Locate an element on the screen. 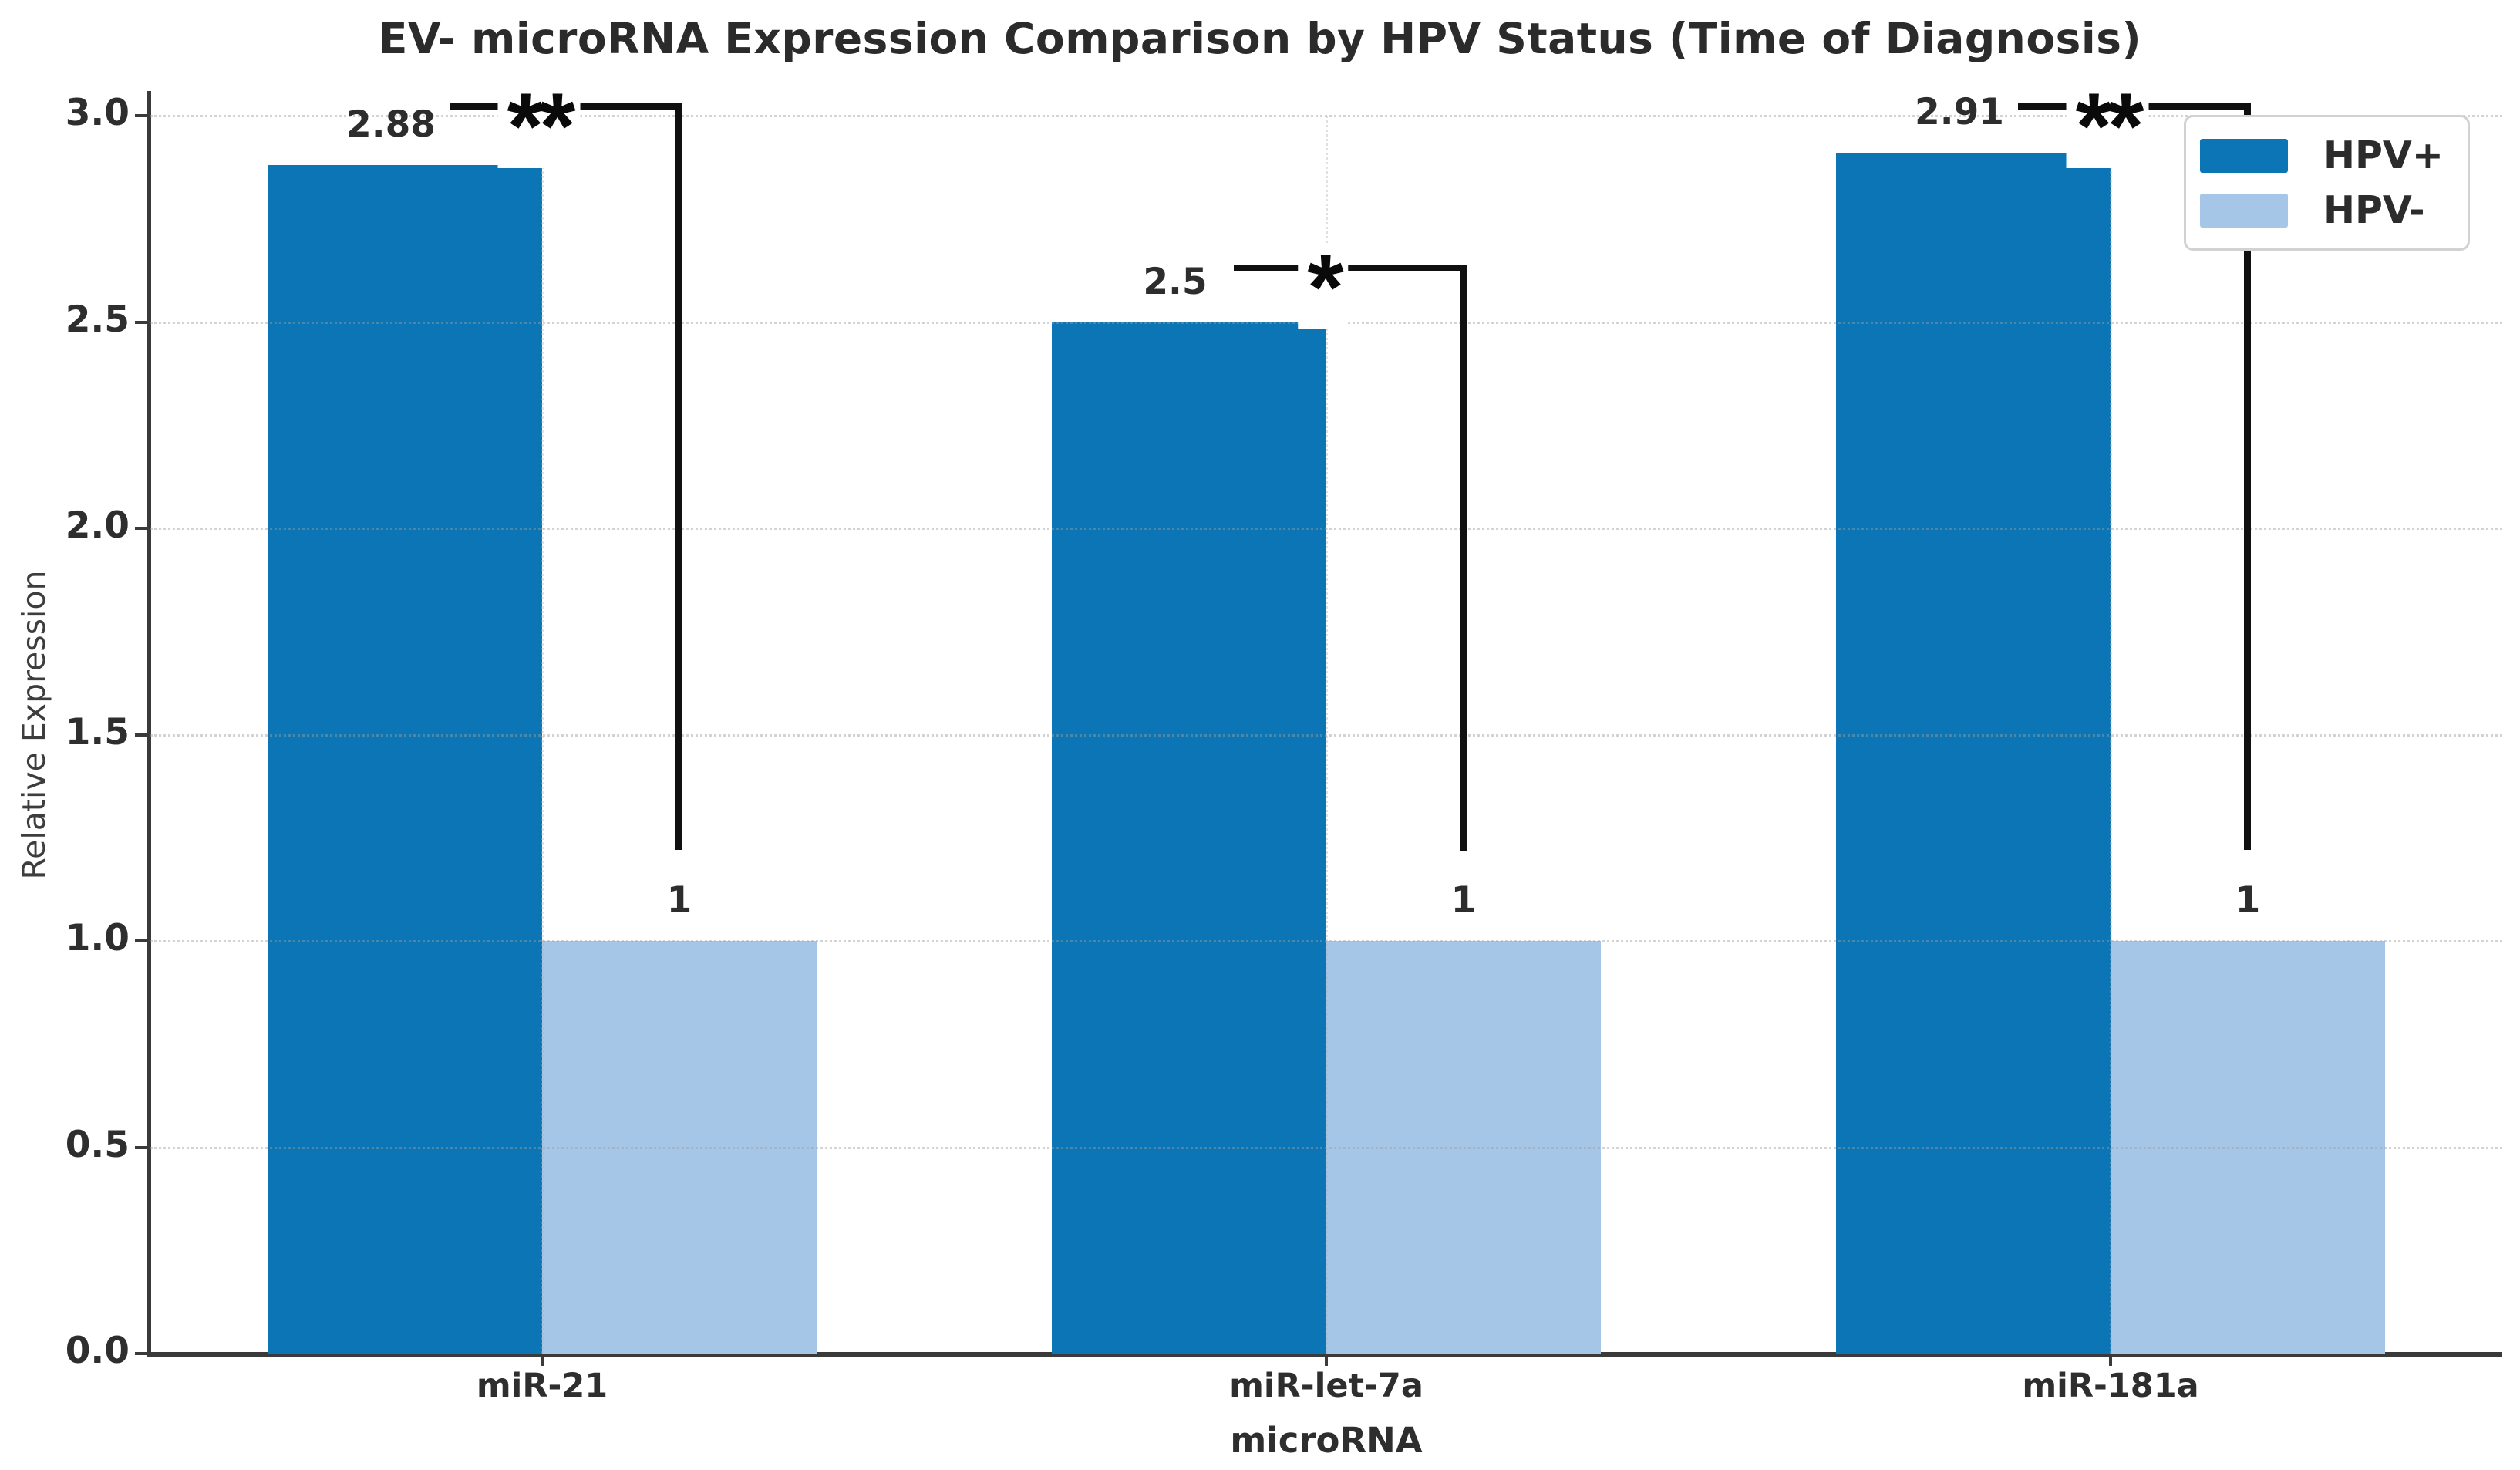 This screenshot has height=1470, width=2520. y-tick-label-3.0: 3.0 is located at coordinates (97, 113).